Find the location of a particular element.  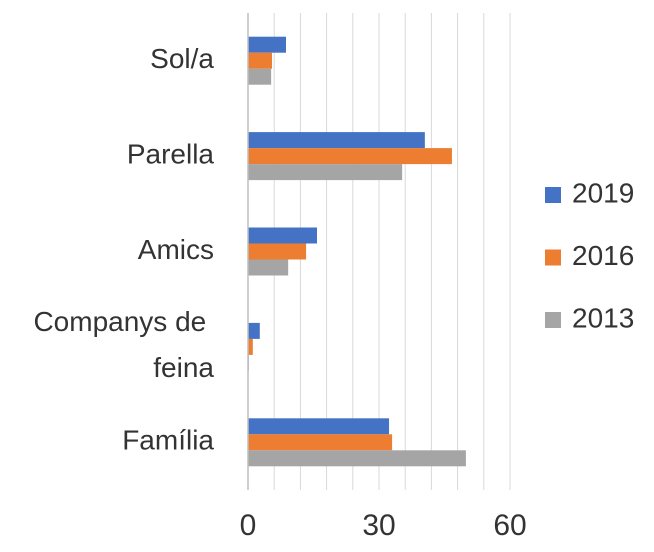

y-tick-label: Parella is located at coordinates (171, 153).